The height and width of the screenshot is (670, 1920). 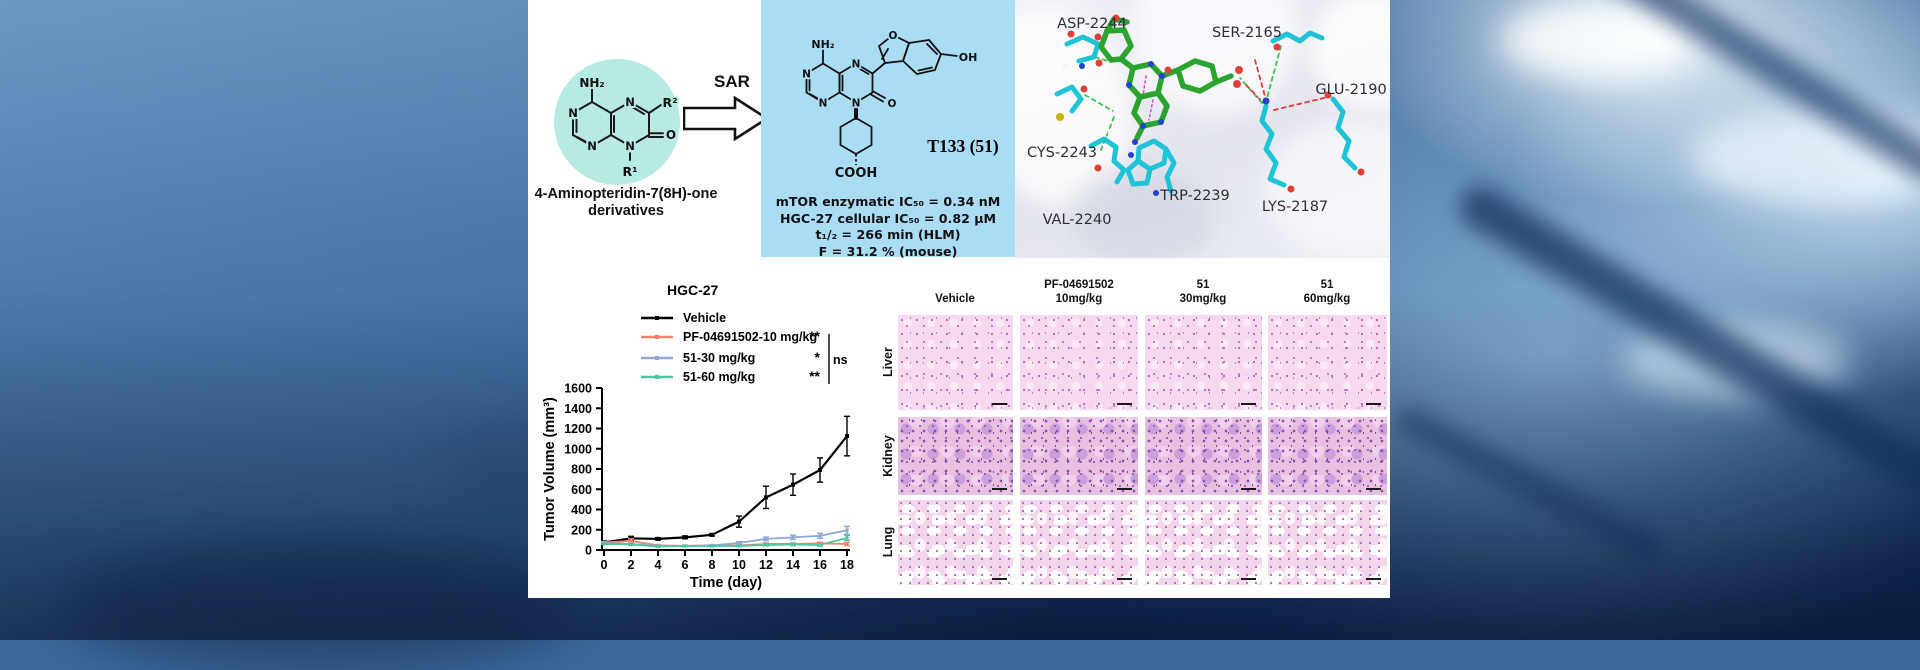 I want to click on chart-text: *, so click(x=818, y=357).